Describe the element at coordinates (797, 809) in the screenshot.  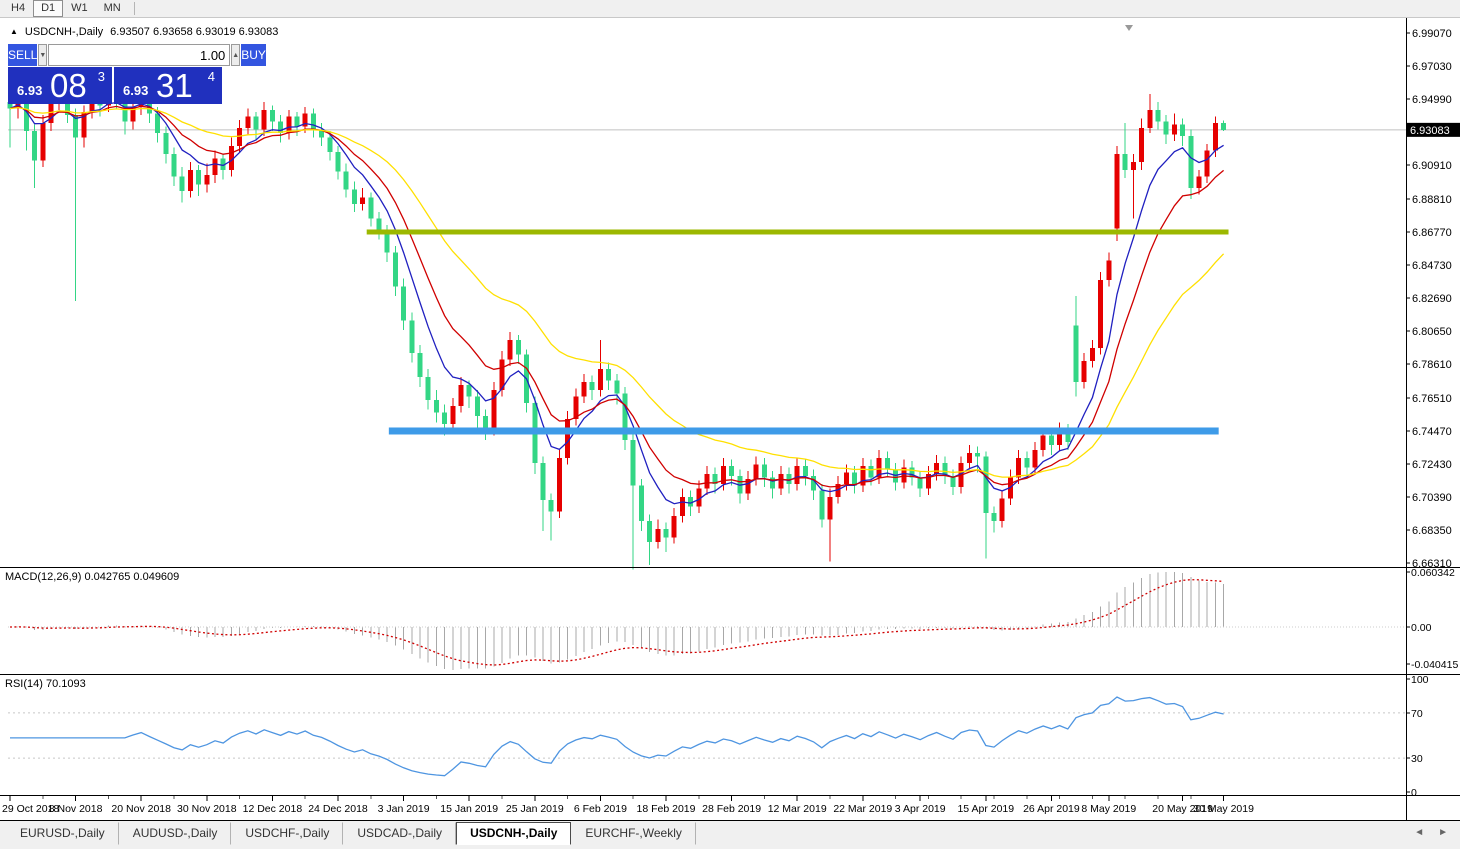
I see `date-axis-label: 12 Mar 2019` at that location.